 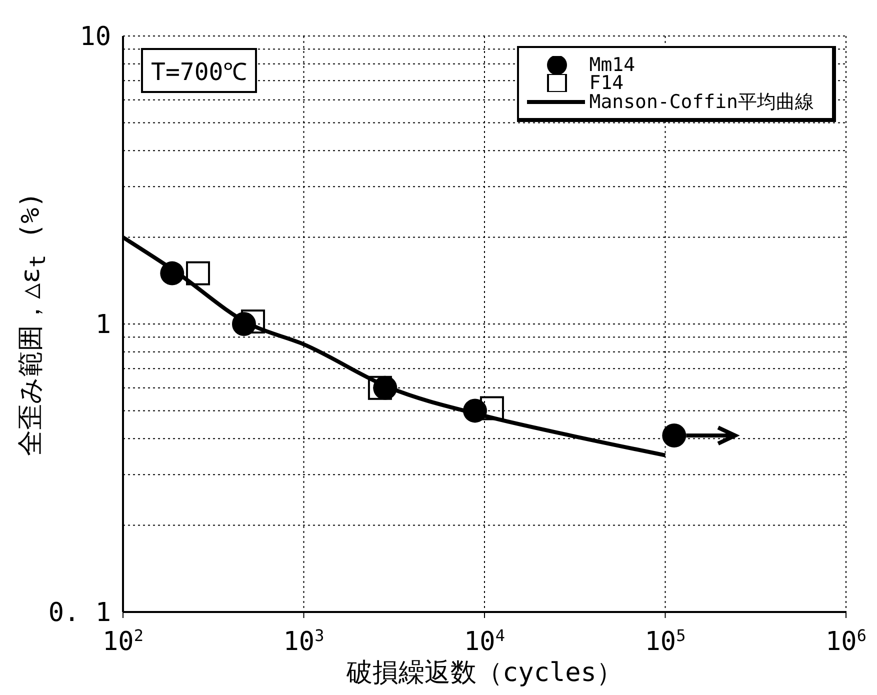 I want to click on x-tick-label: 10$^{6}$, so click(x=846, y=641).